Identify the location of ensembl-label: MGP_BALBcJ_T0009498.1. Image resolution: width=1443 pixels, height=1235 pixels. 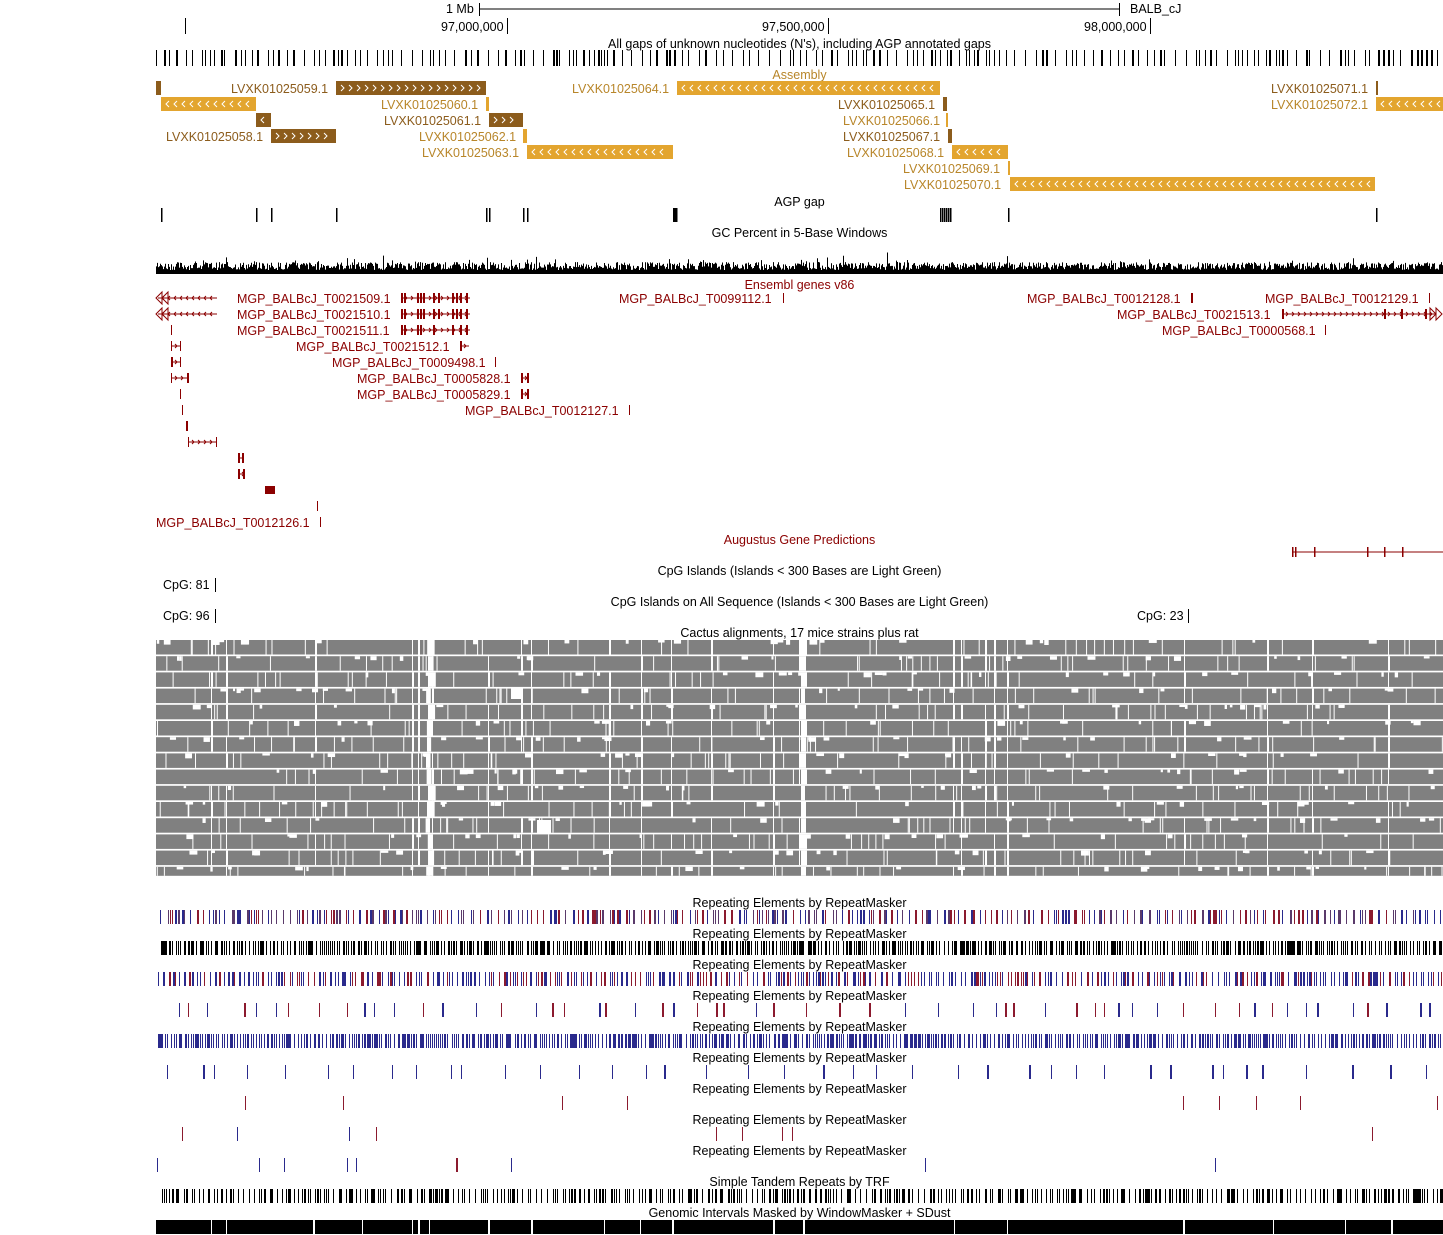
(409, 363).